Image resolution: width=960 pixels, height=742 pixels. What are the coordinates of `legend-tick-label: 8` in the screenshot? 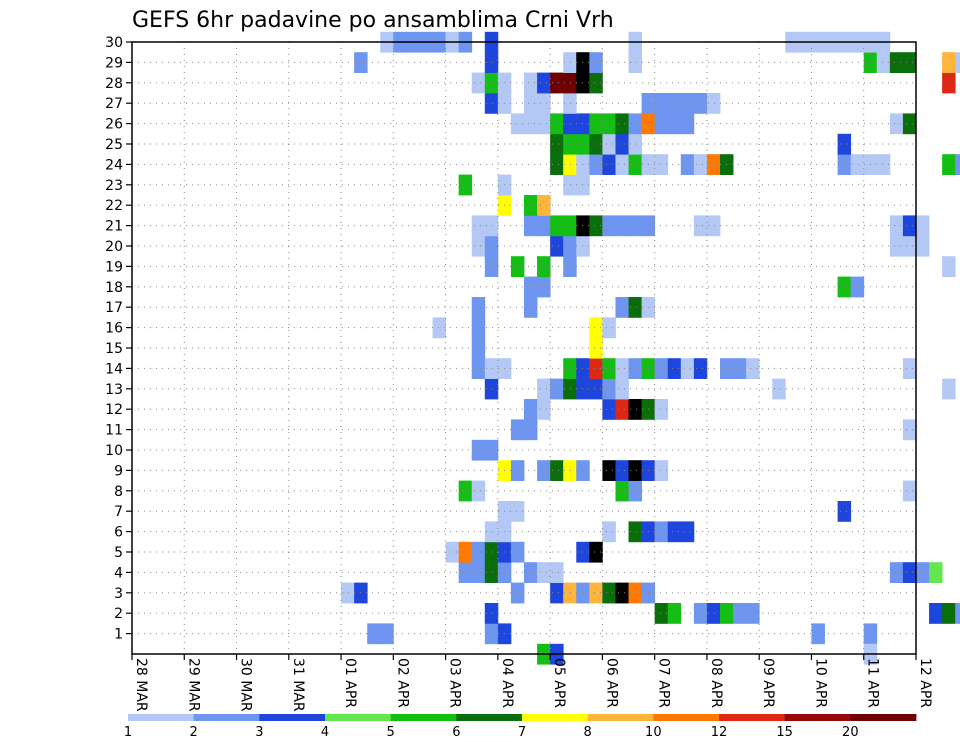 It's located at (588, 732).